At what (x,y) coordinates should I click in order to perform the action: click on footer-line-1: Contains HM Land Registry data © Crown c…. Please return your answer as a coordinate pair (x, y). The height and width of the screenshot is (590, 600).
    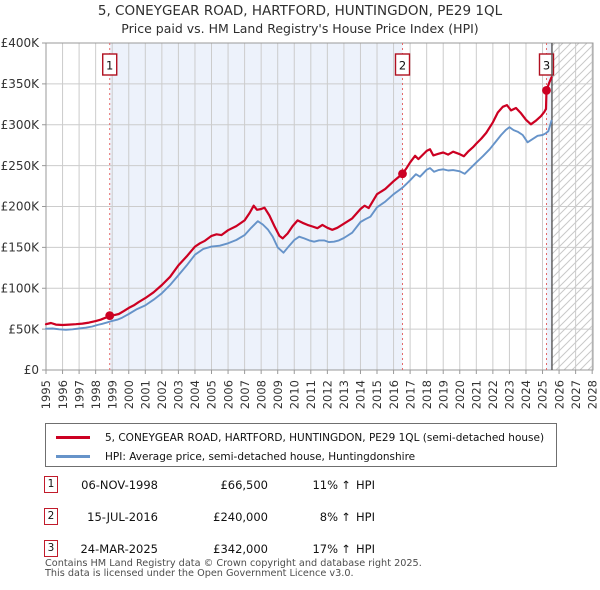
    Looking at the image, I should click on (233, 563).